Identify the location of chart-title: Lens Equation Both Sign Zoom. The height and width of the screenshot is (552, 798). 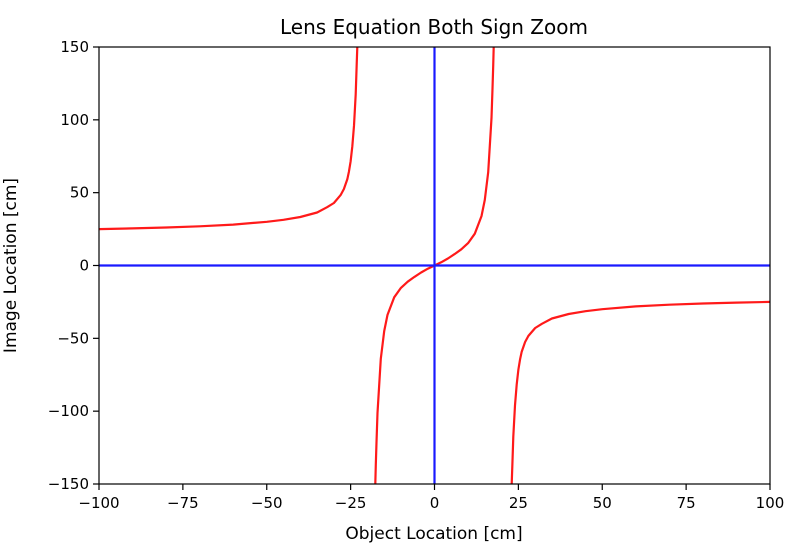
(434, 27).